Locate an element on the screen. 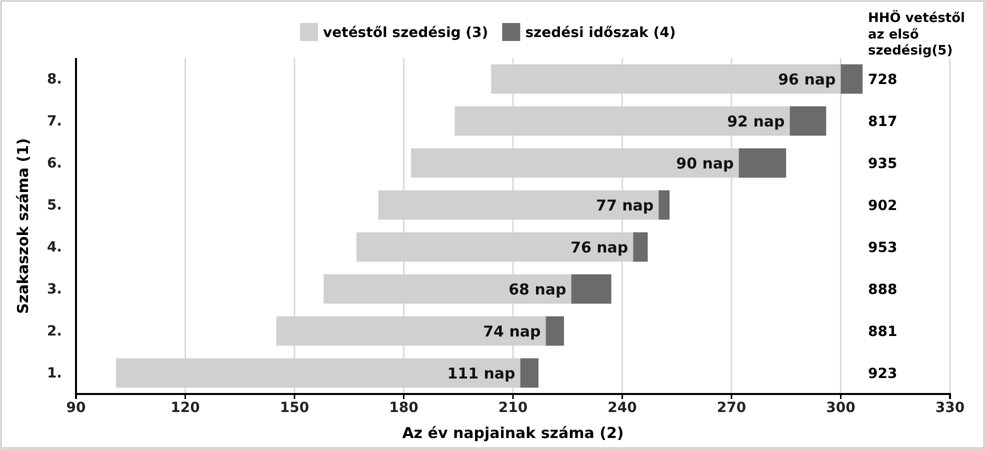 Image resolution: width=985 pixels, height=449 pixels. annotation: 923 is located at coordinates (883, 374).